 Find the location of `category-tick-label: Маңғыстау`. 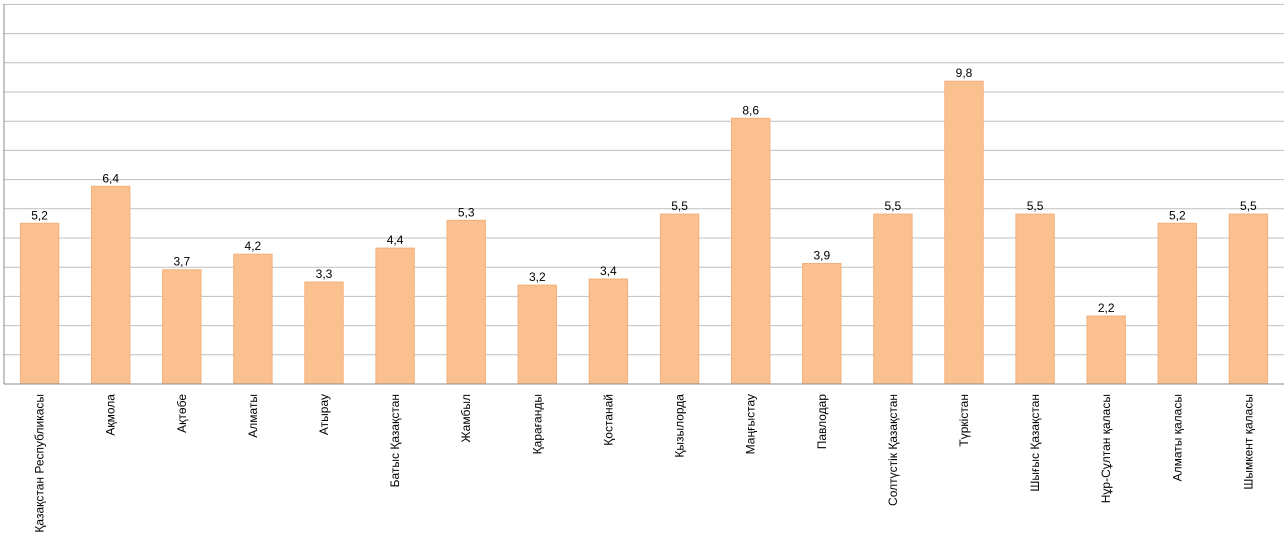

category-tick-label: Маңғыстау is located at coordinates (751, 424).